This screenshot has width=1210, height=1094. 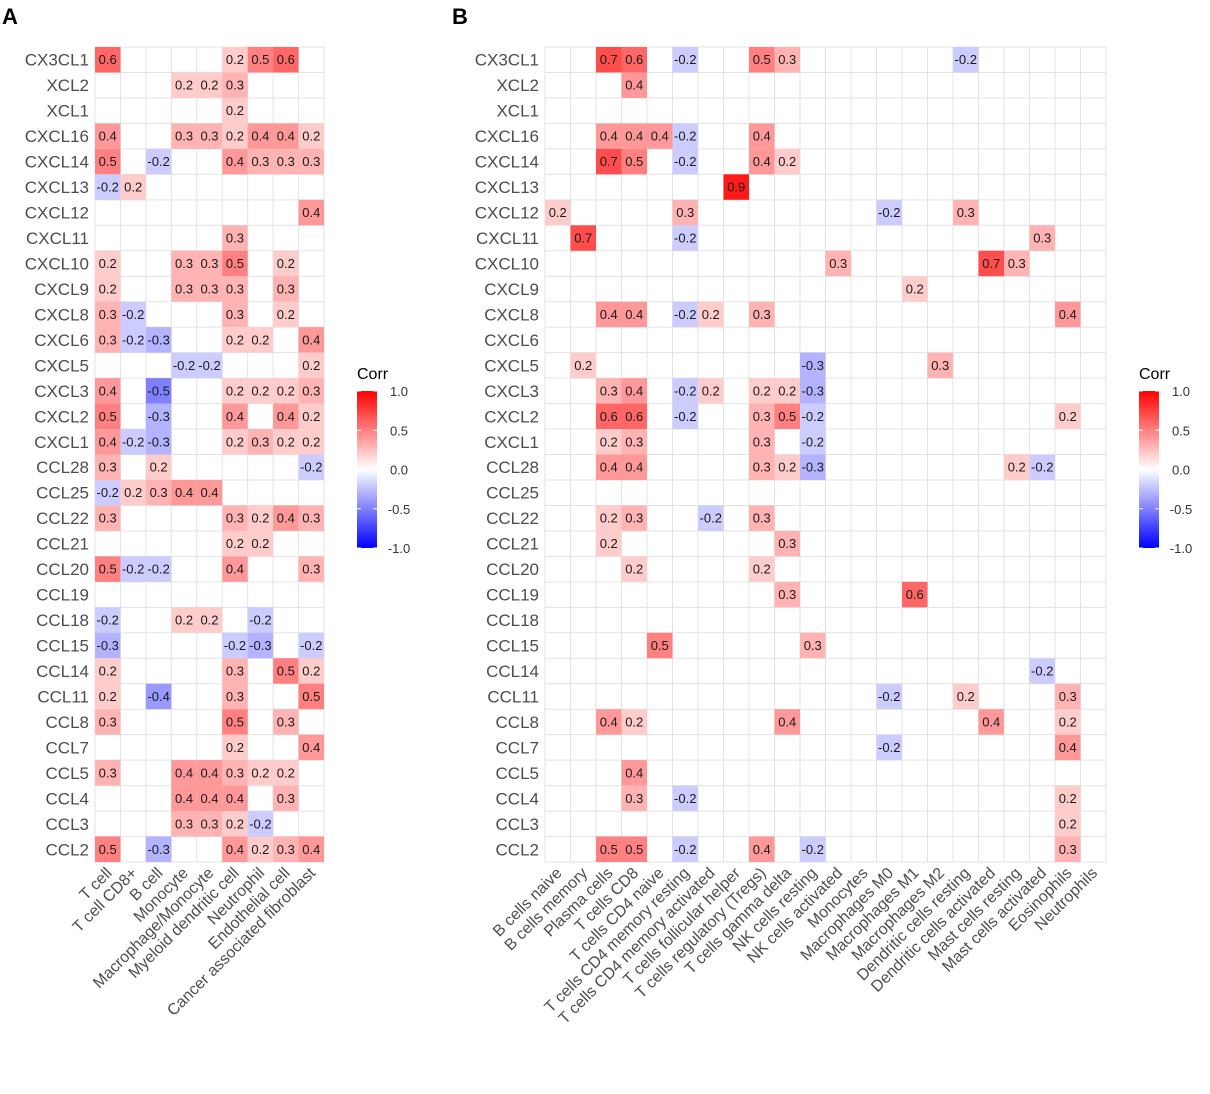 I want to click on row-label: CXCL9, so click(x=61, y=289).